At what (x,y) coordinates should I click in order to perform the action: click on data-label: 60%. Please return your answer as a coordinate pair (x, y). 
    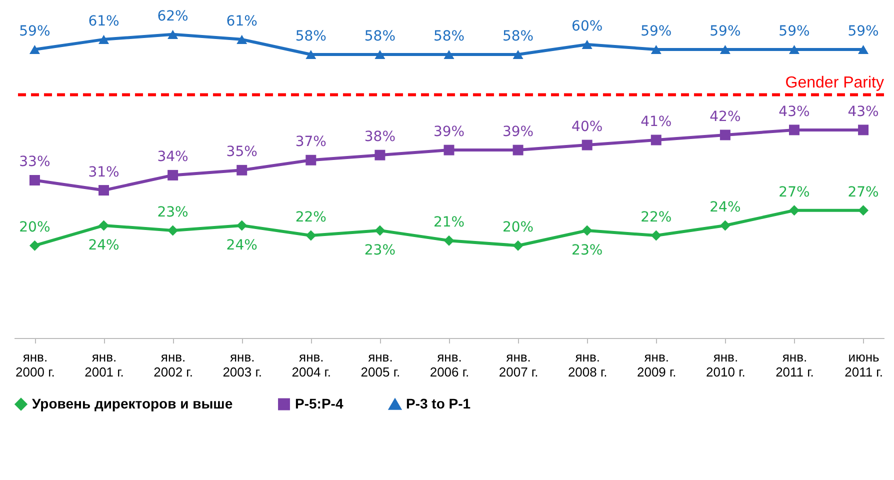
    Looking at the image, I should click on (587, 26).